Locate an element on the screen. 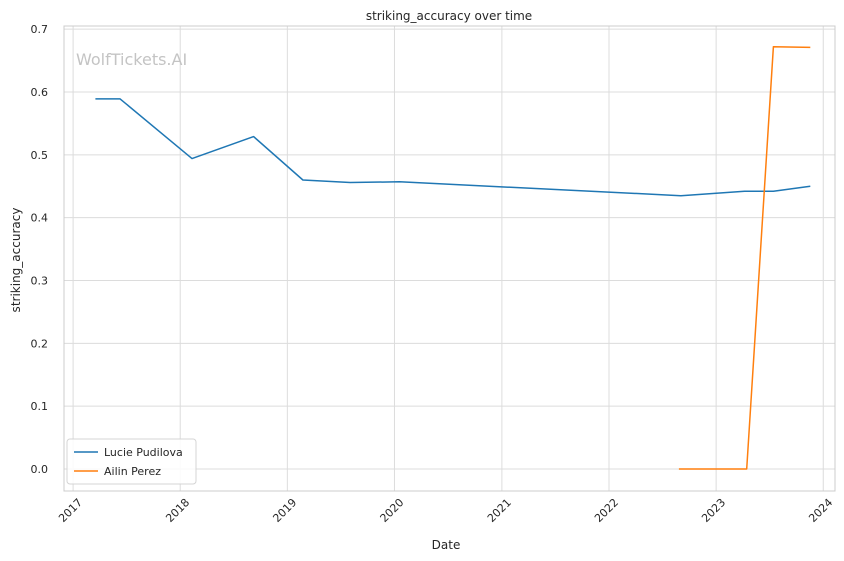 This screenshot has height=561, width=844. series-line-lucie-pudilova is located at coordinates (453, 147).